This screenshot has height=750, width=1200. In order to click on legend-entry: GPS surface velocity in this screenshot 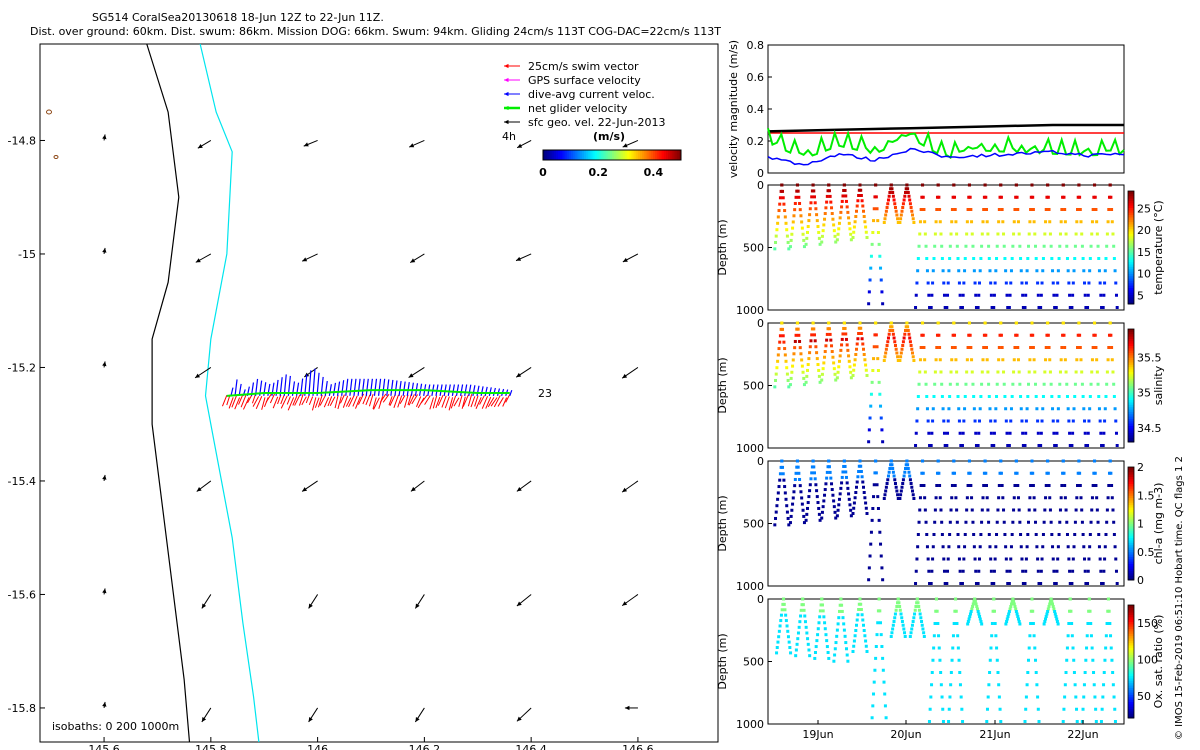, I will do `click(584, 80)`.